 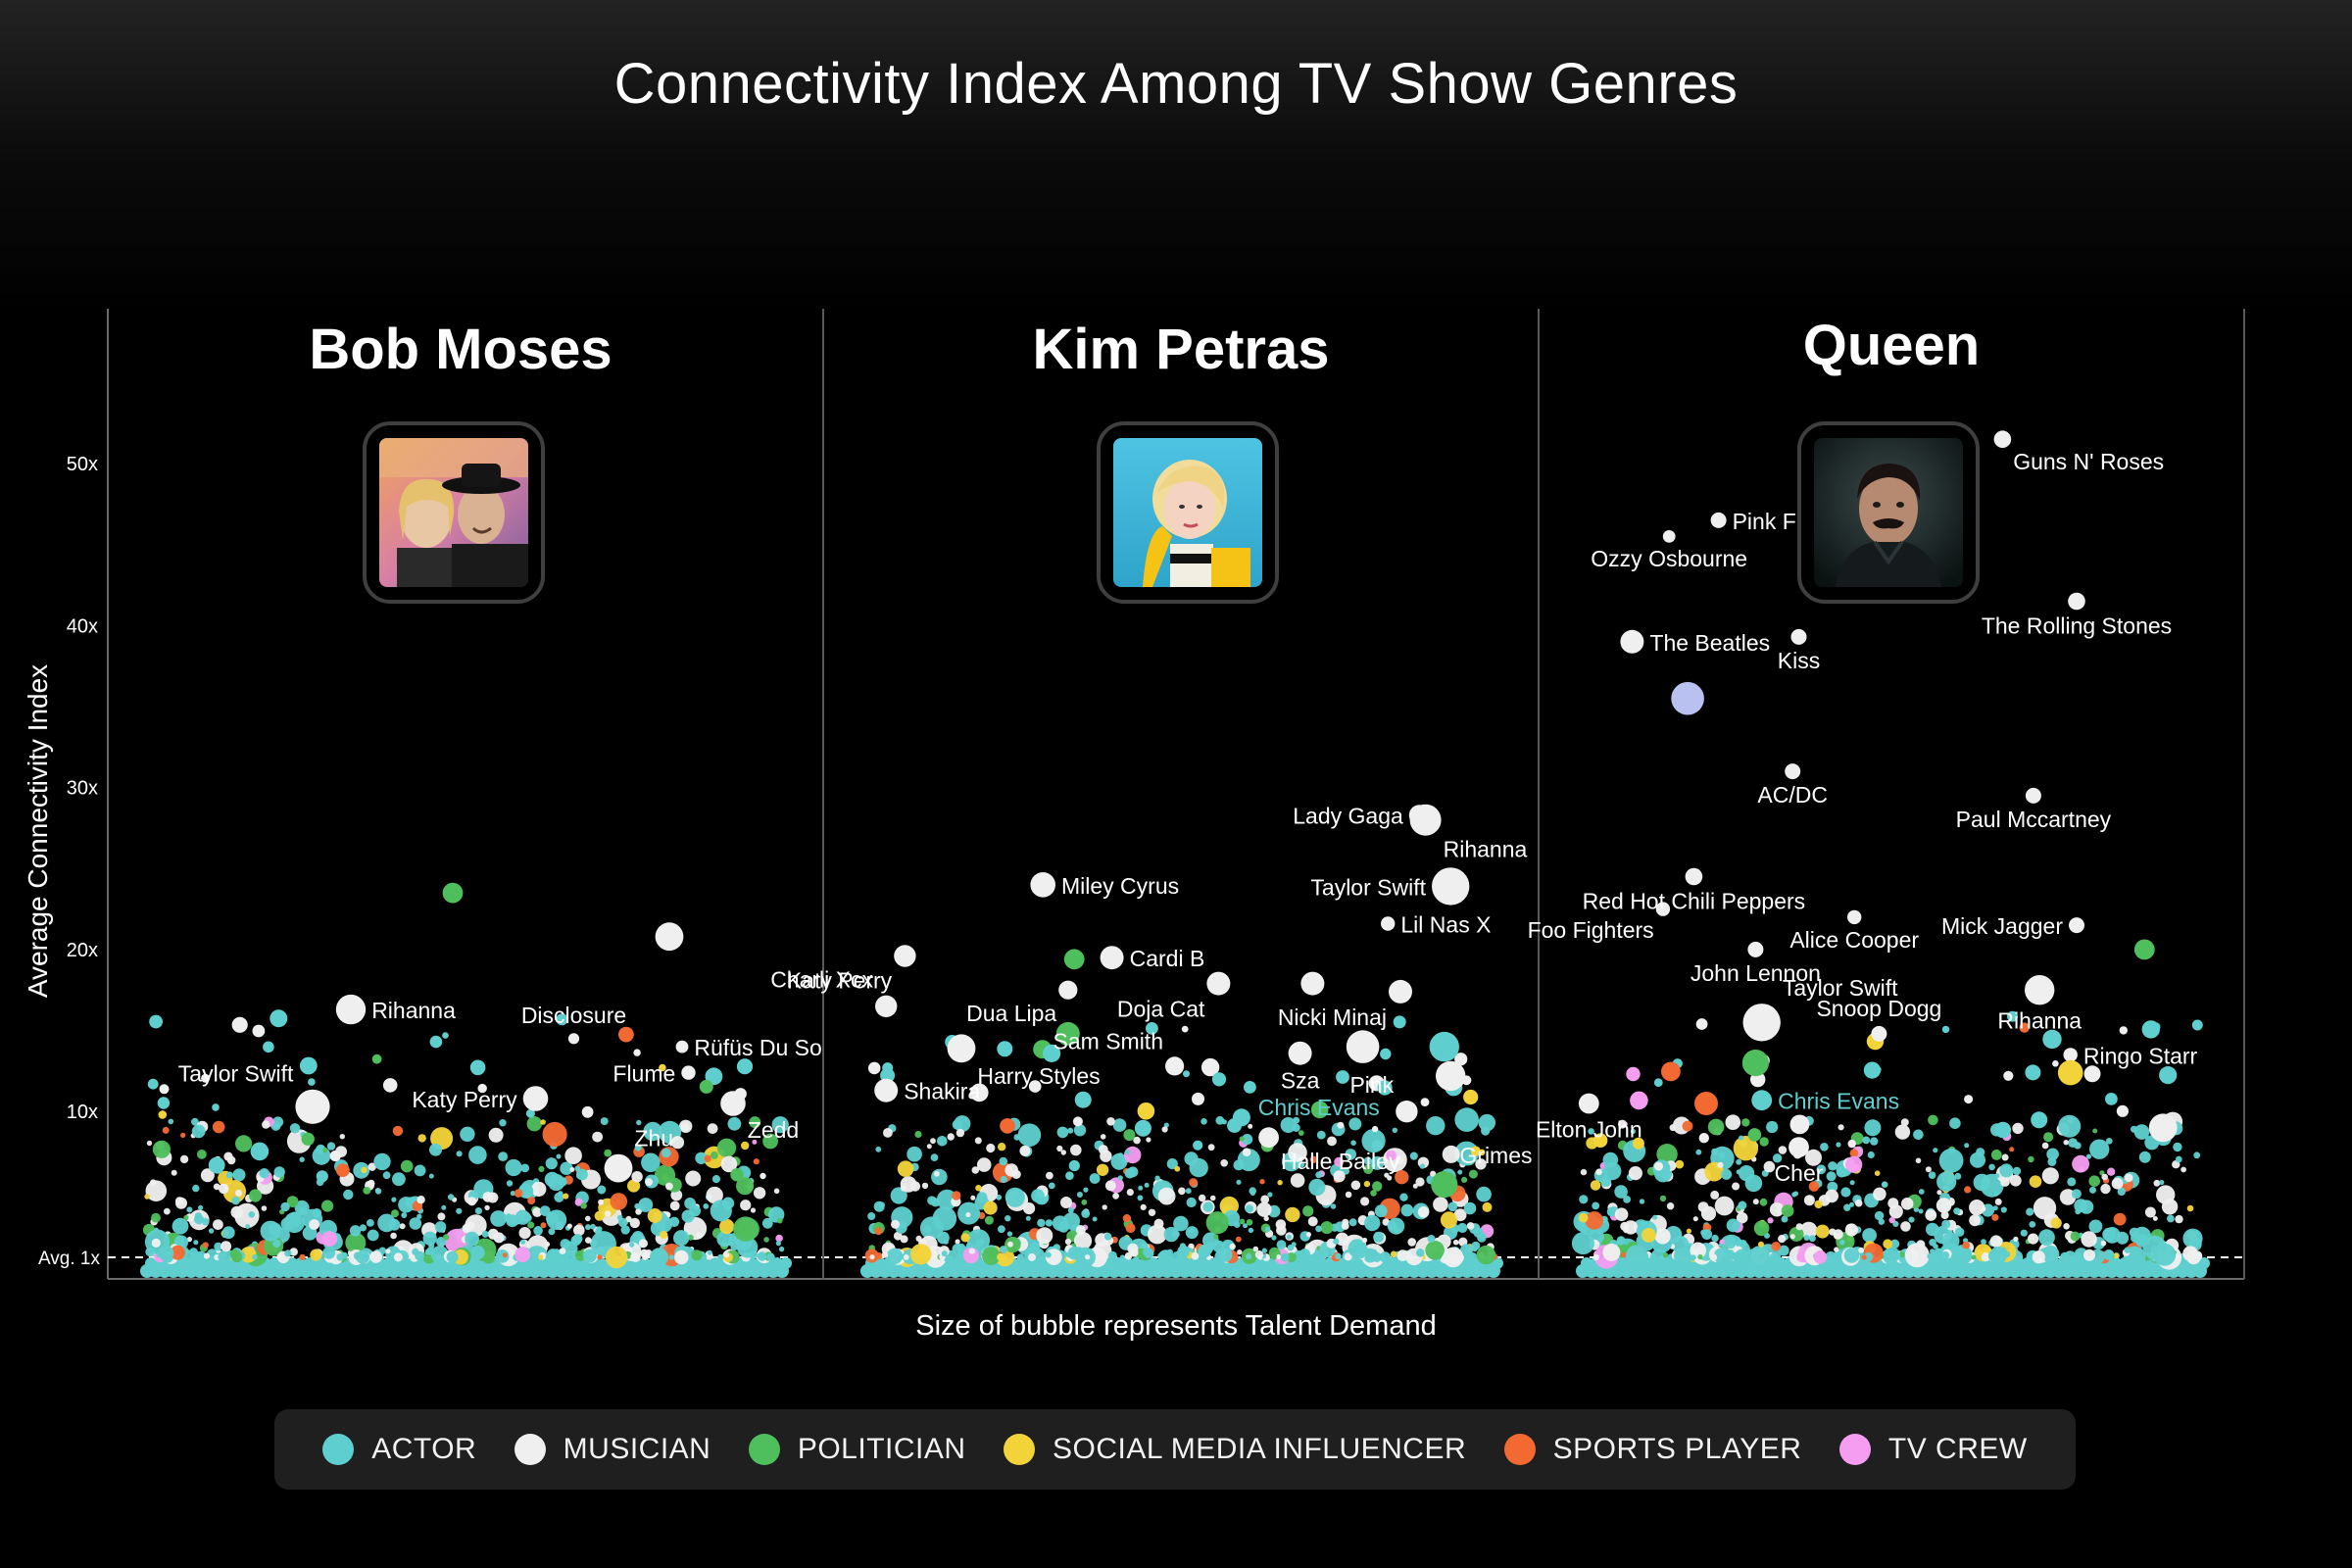 I want to click on data-label: Chris Evans, so click(x=1838, y=1101).